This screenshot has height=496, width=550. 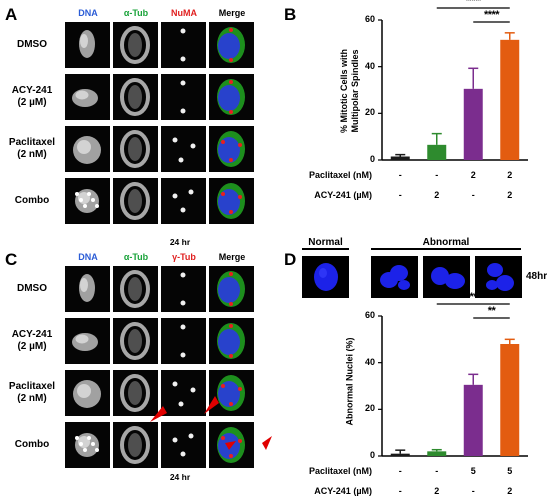 I want to click on chart-b-sig-label-1: ****, so click(x=491, y=15).